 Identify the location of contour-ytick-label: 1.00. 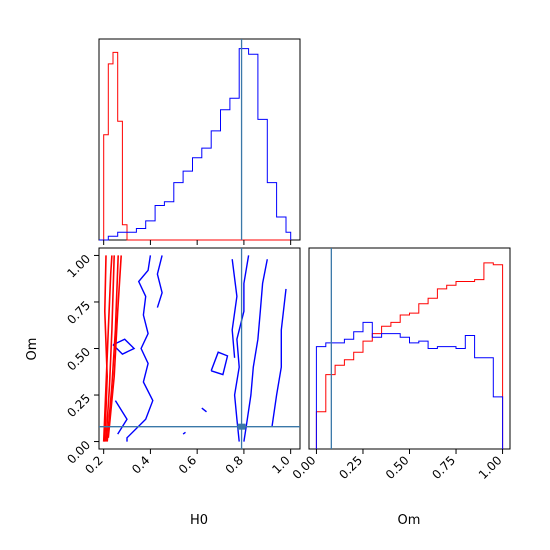
(78, 266).